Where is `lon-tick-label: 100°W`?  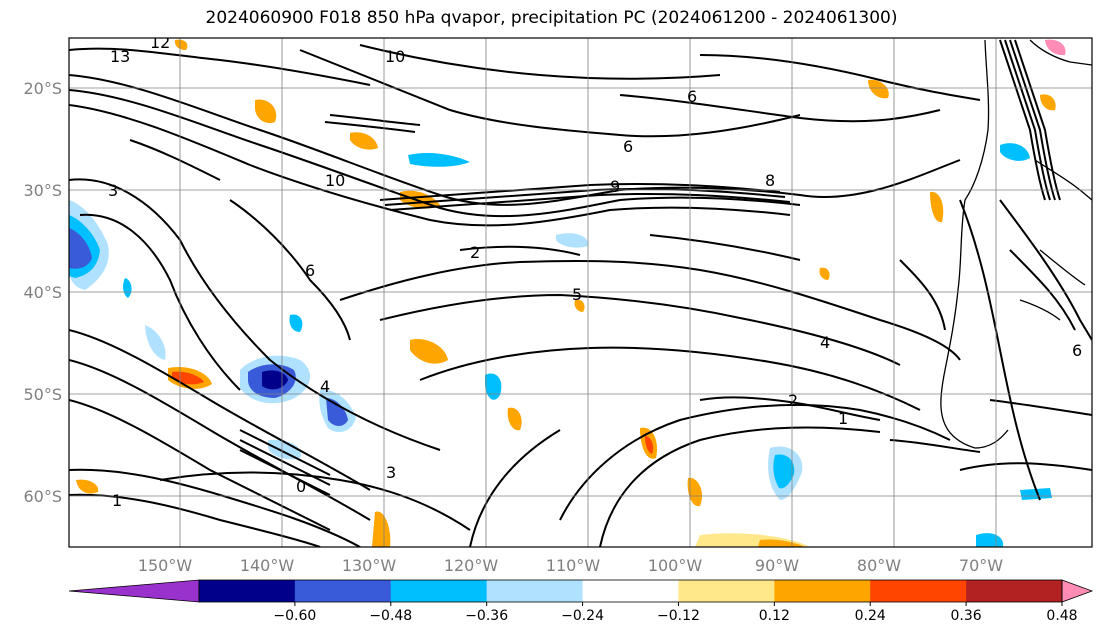
lon-tick-label: 100°W is located at coordinates (675, 565).